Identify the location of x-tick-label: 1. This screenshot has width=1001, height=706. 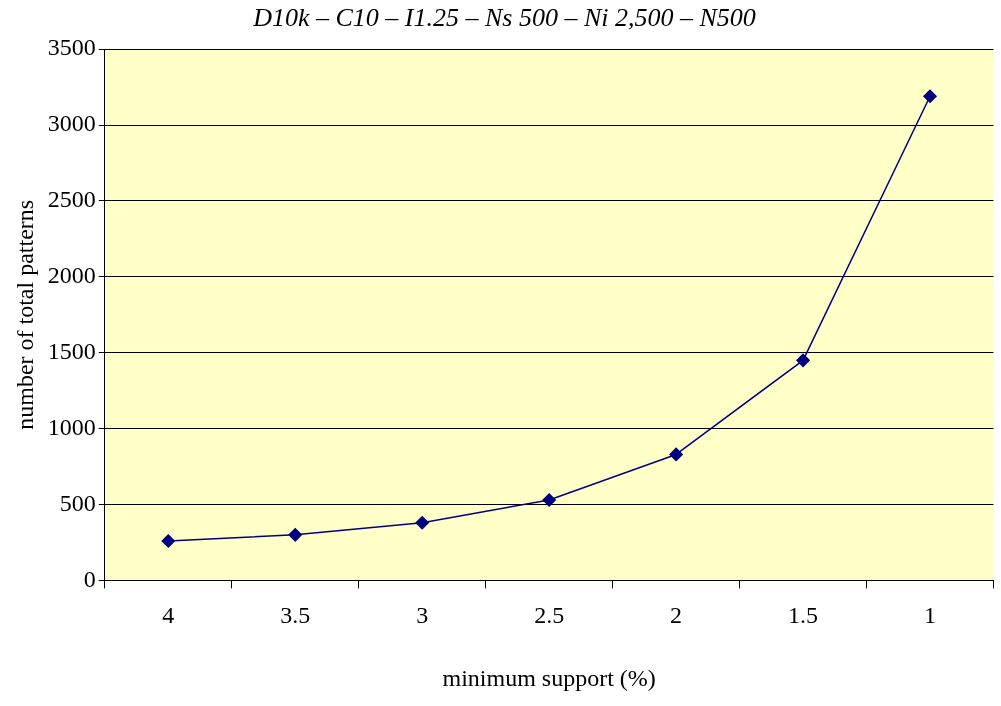
(930, 615).